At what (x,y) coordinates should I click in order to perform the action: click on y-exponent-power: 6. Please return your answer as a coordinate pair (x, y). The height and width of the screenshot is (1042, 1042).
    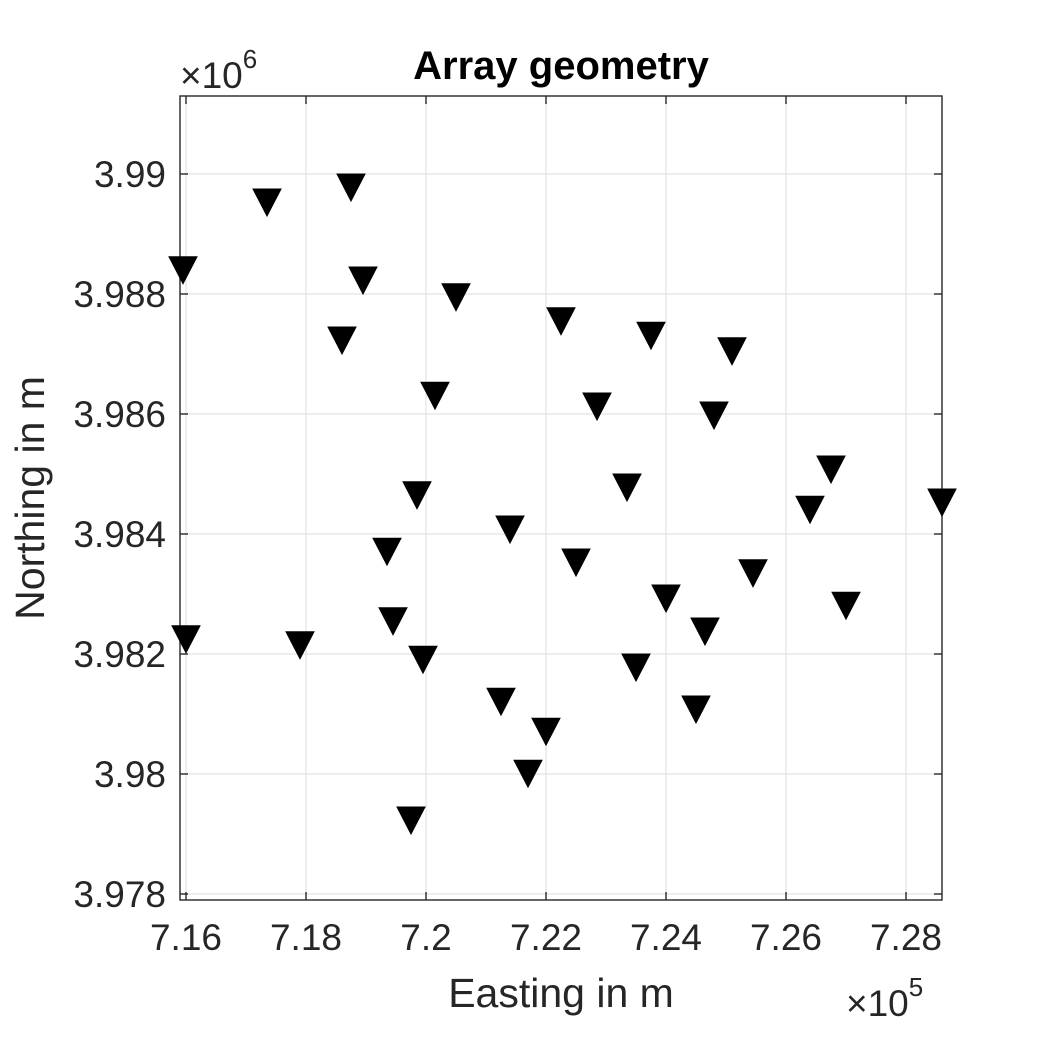
    Looking at the image, I should click on (250, 59).